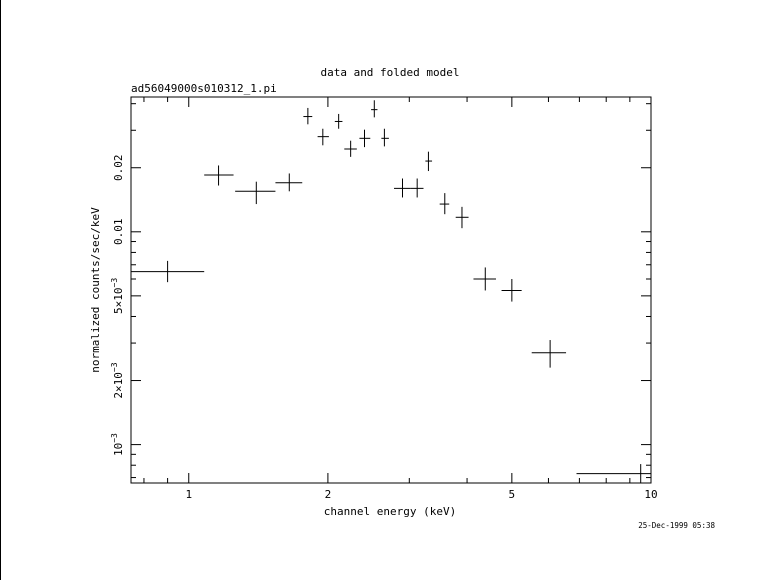  Describe the element at coordinates (118, 167) in the screenshot. I see `y-tick-label: 0.02` at that location.